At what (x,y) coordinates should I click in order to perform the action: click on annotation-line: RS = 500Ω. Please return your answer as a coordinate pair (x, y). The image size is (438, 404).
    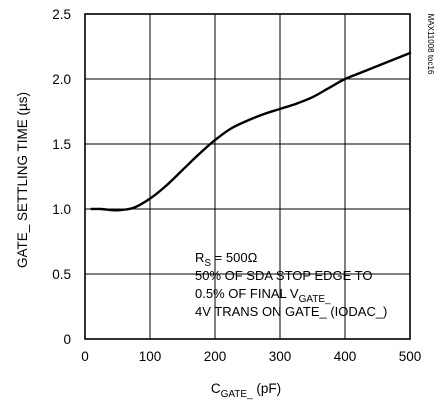
    Looking at the image, I should click on (226, 259).